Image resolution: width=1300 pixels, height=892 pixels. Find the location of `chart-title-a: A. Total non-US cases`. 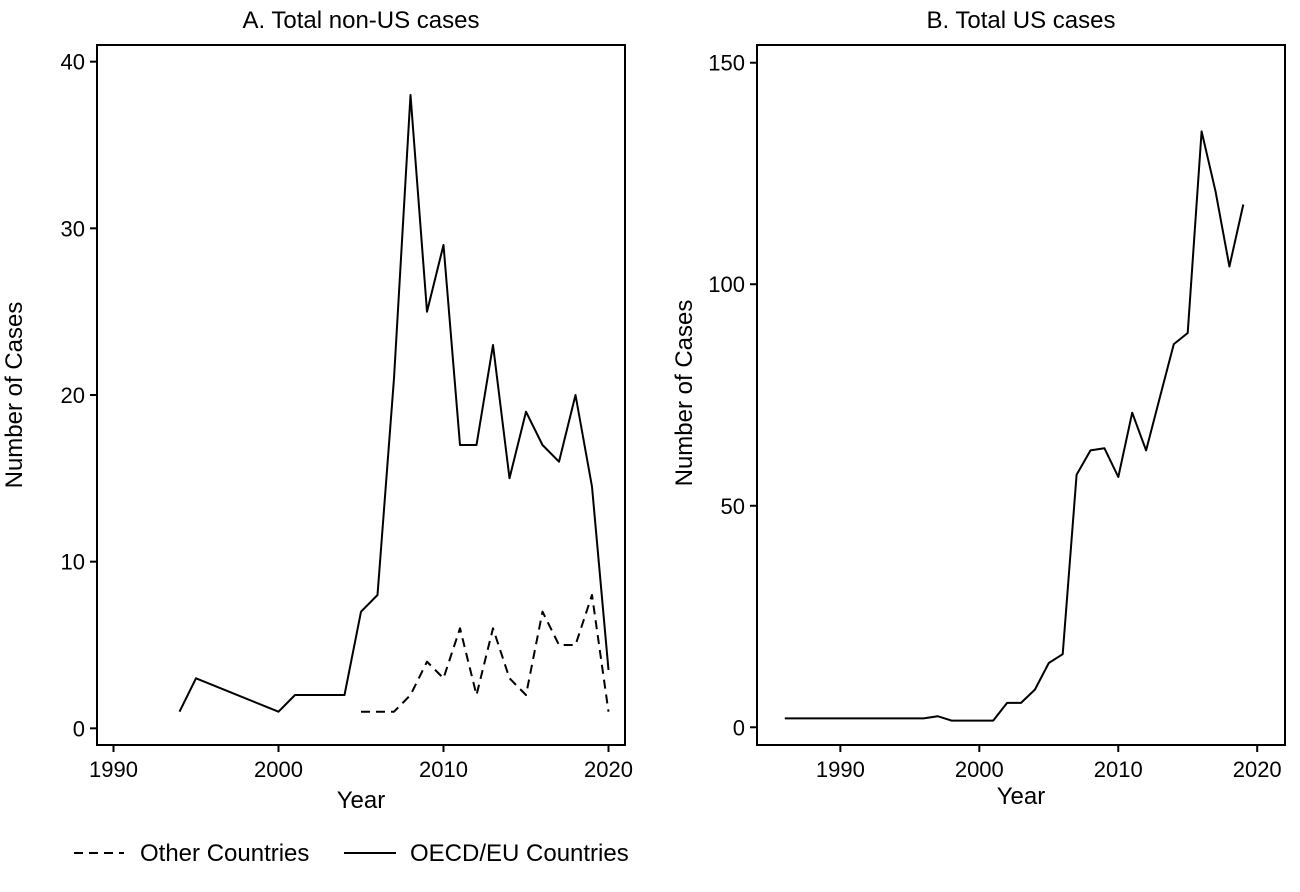

chart-title-a: A. Total non-US cases is located at coordinates (360, 20).